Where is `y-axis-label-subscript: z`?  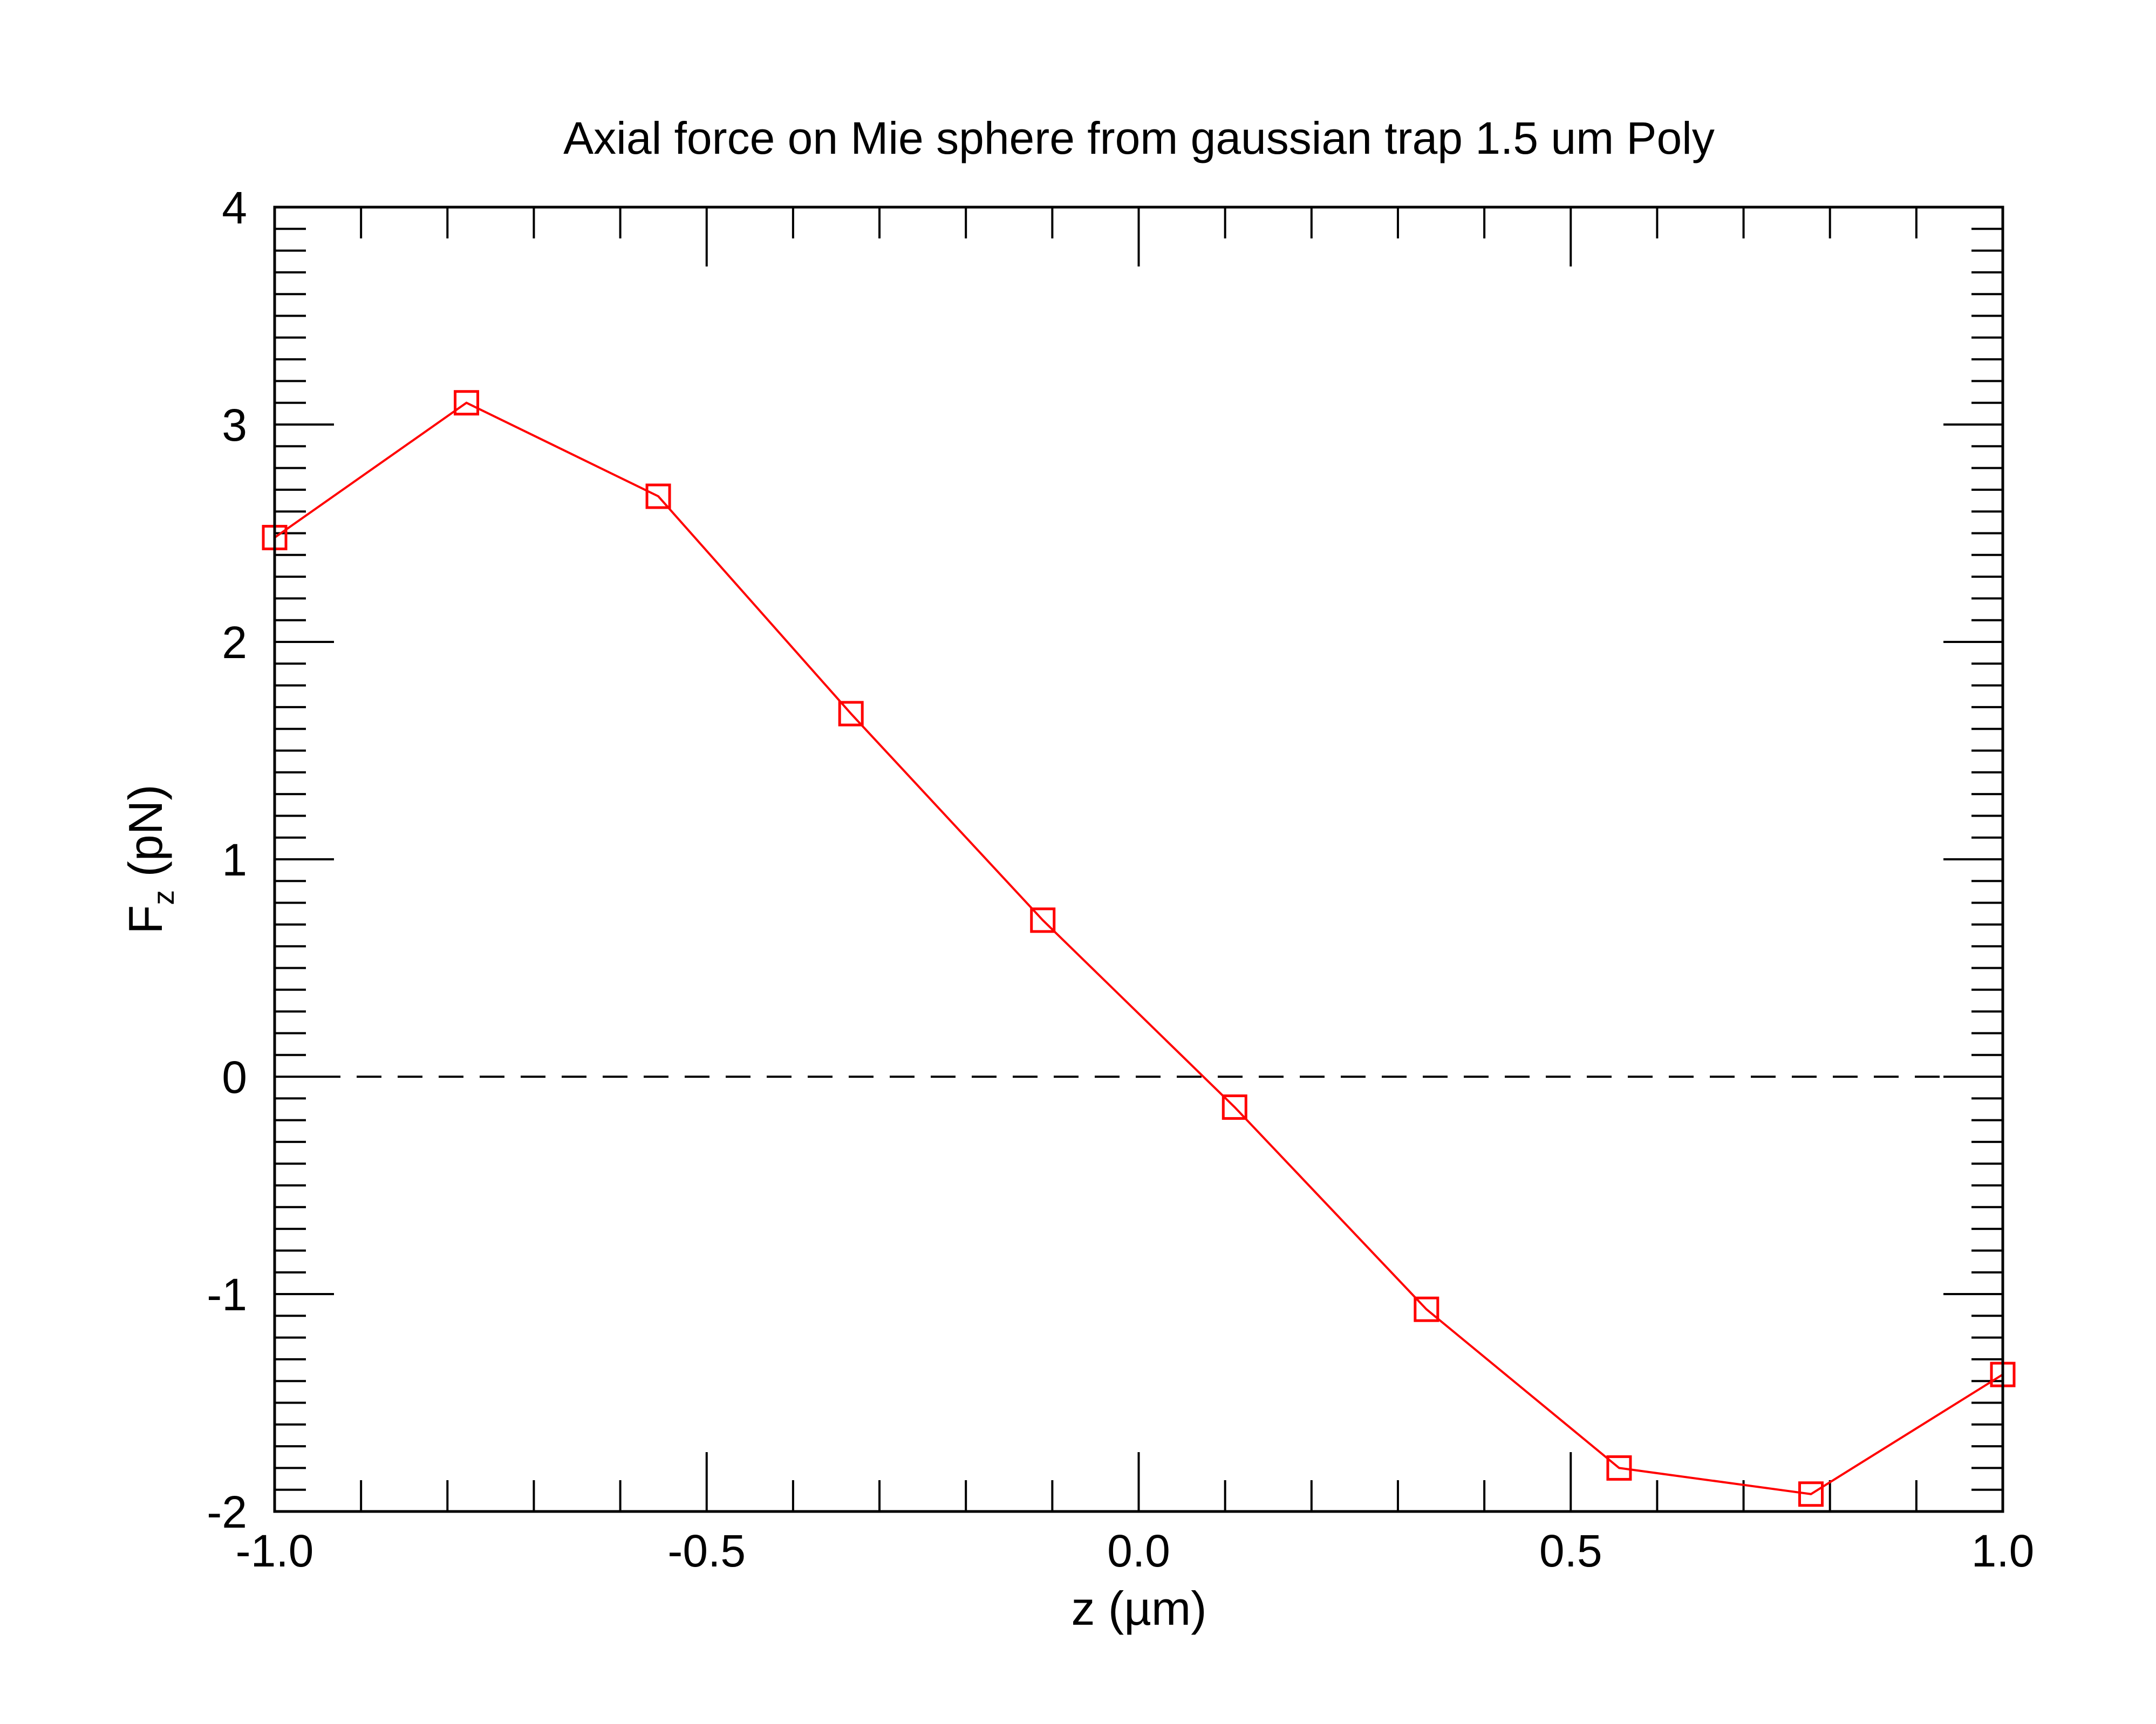
y-axis-label-subscript: z is located at coordinates (163, 898).